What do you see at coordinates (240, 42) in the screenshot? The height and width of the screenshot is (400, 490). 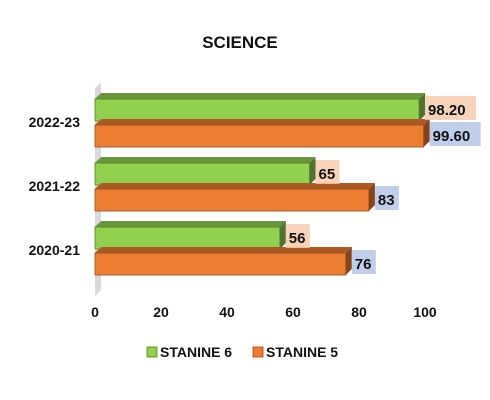 I see `chart-title: SCIENCE` at bounding box center [240, 42].